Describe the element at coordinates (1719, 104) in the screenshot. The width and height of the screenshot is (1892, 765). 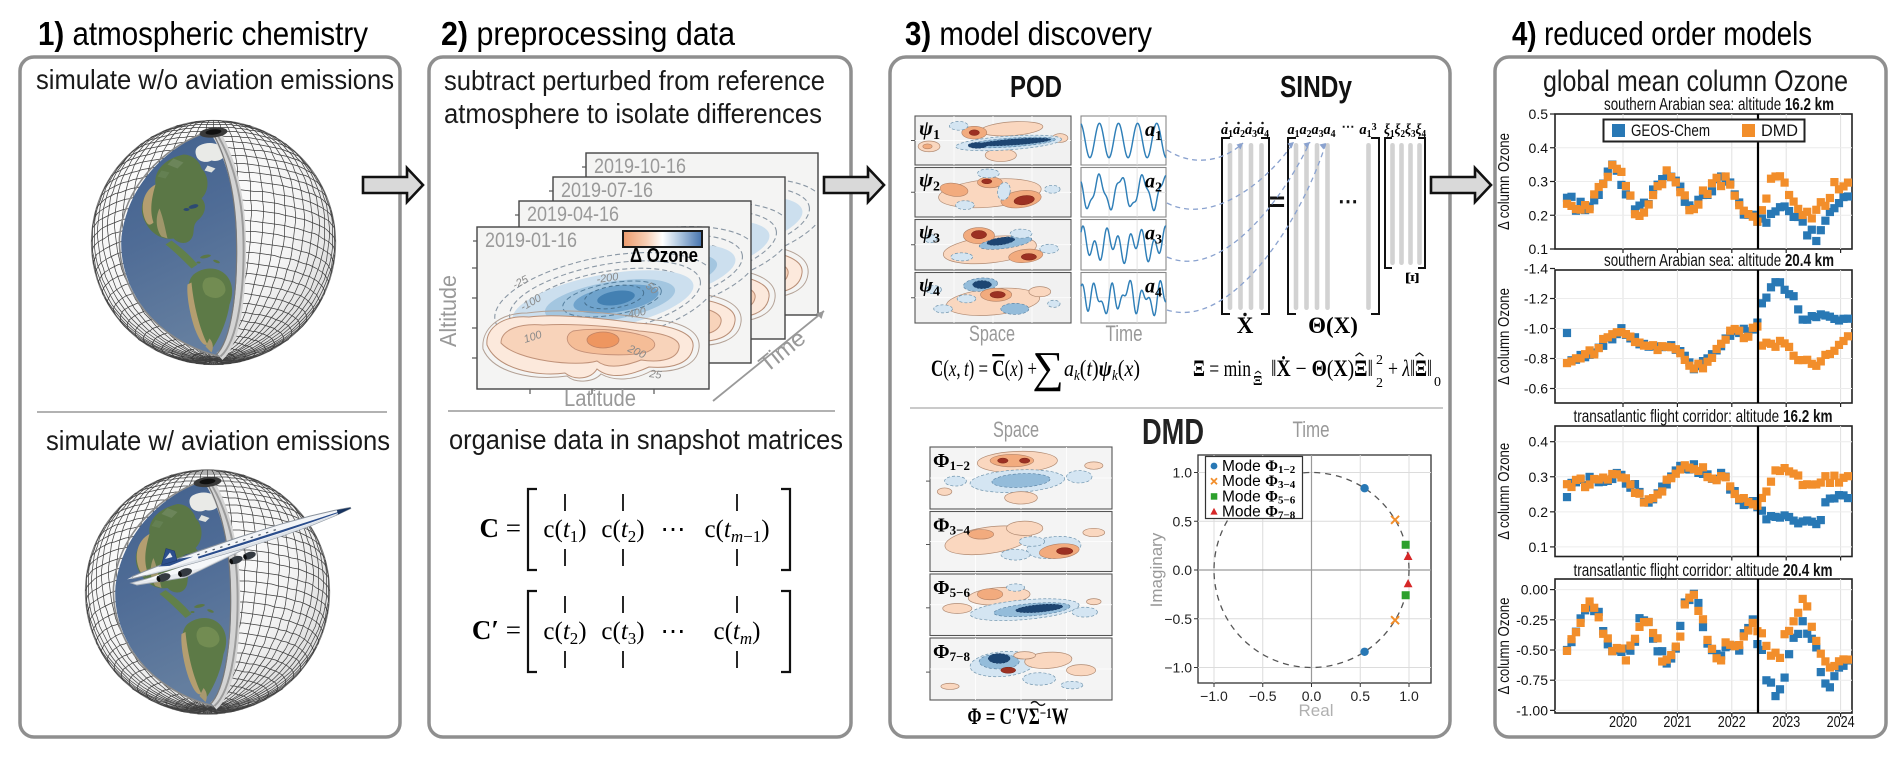
I see `svg-text:southern Arabian sea: altitude: southern Arabian sea: altitude 16.2 km` at that location.